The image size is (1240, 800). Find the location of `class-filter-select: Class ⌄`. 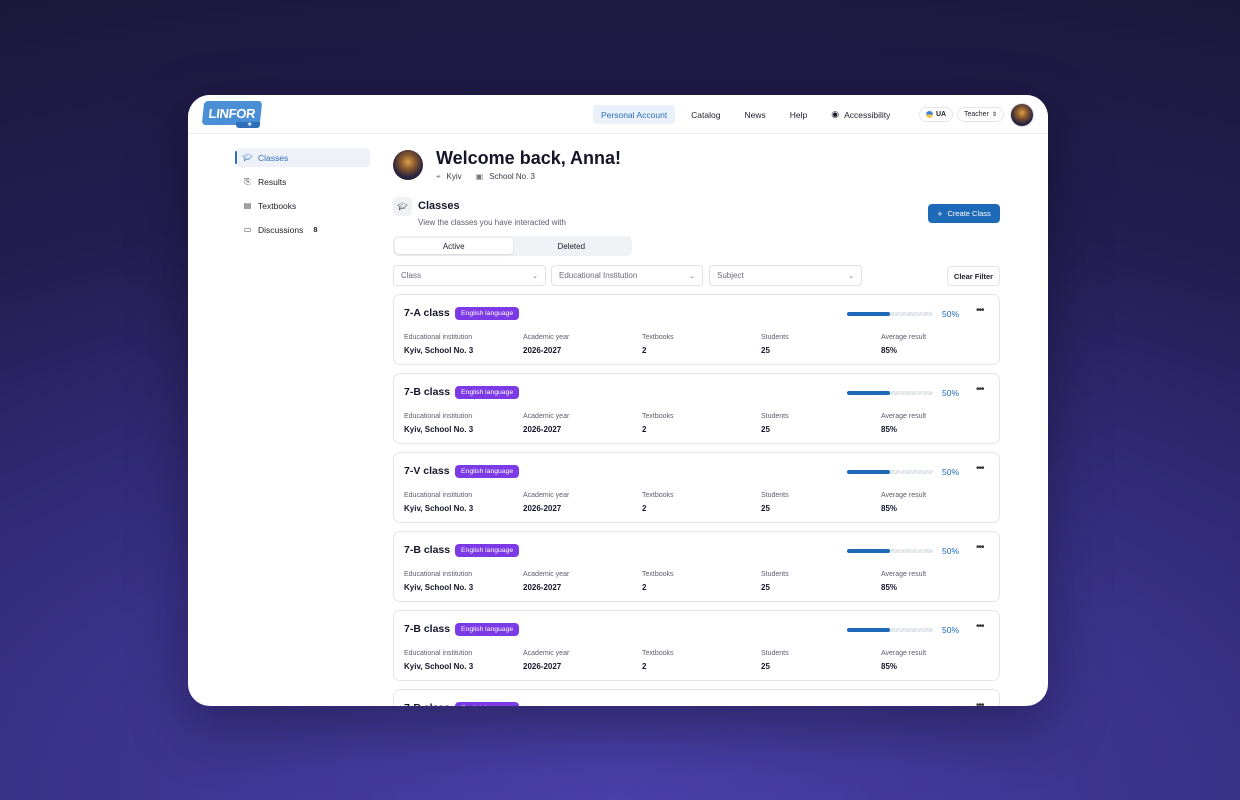

class-filter-select: Class ⌄ is located at coordinates (469, 275).